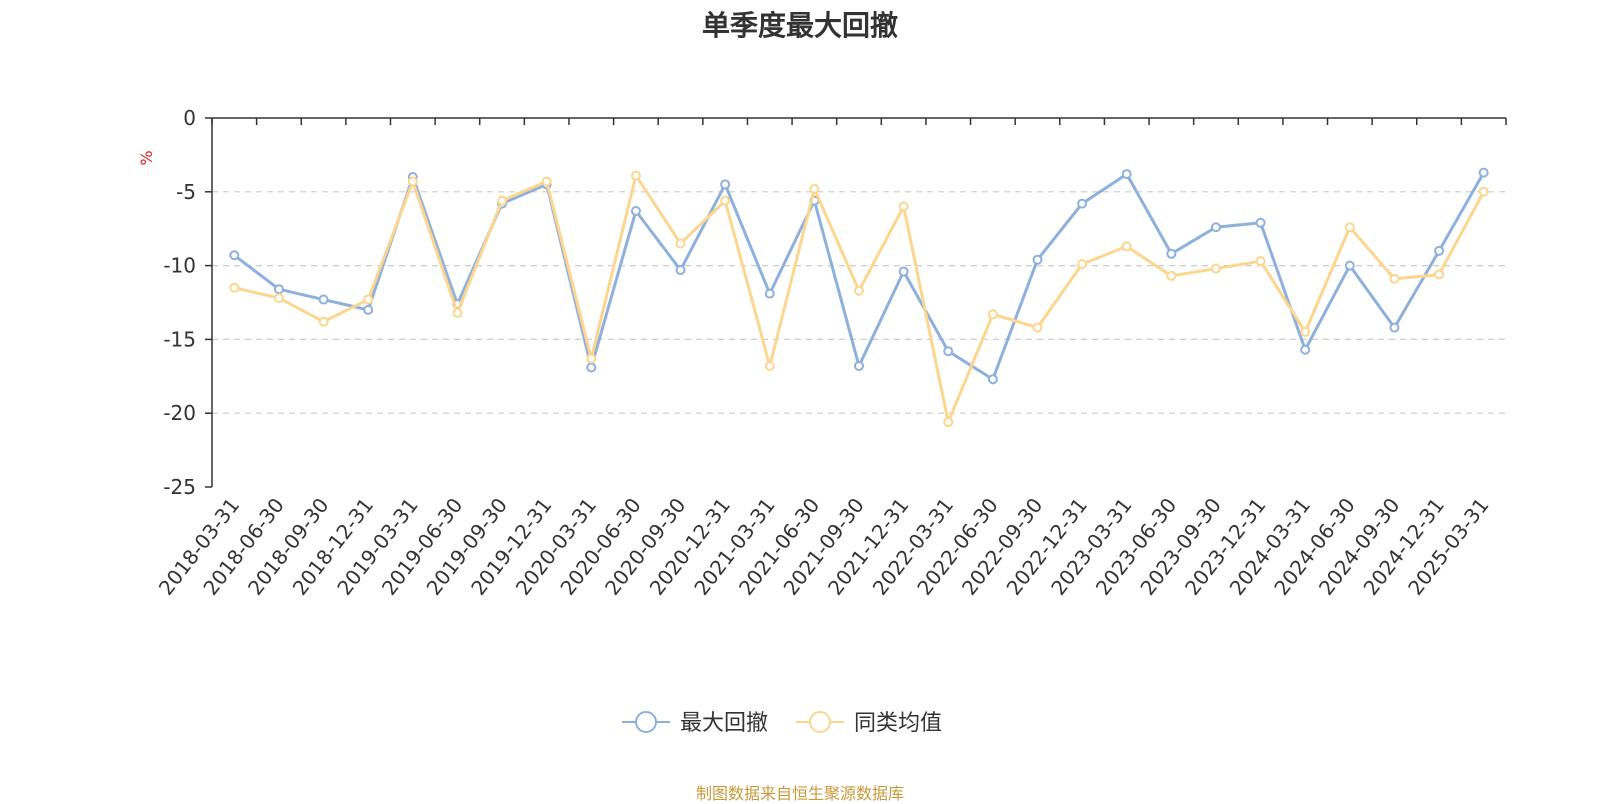 Image resolution: width=1600 pixels, height=804 pixels. I want to click on y-tick-label: -15, so click(179, 339).